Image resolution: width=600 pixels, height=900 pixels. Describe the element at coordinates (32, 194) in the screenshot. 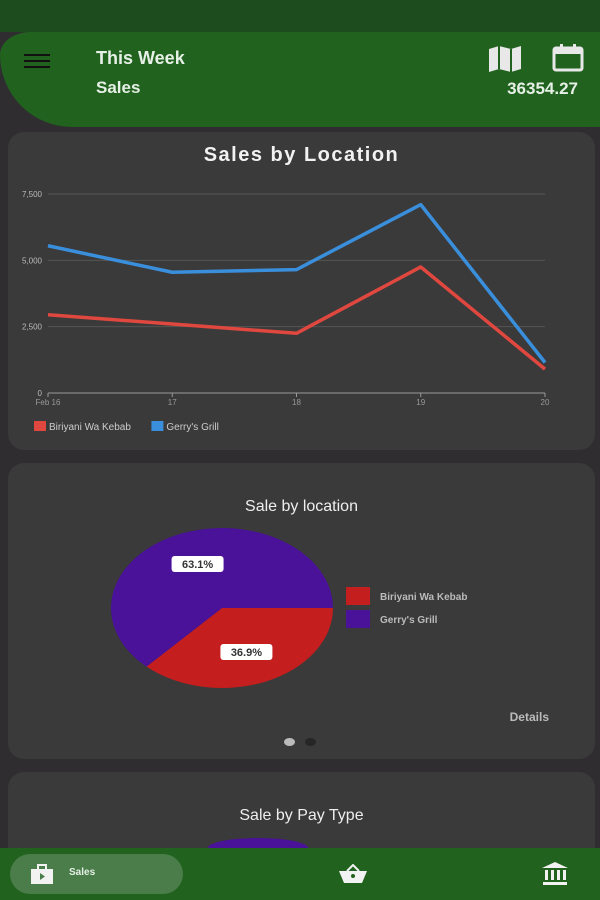

I see `y-tick-label: 7,500` at that location.